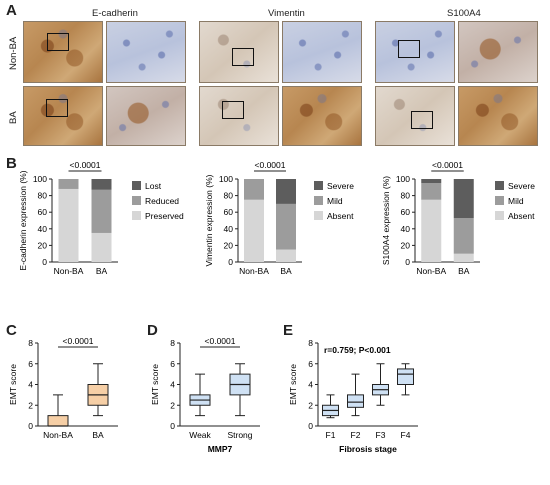 This screenshot has height=485, width=550. I want to click on B3-y-tick-label: 80, so click(406, 196).